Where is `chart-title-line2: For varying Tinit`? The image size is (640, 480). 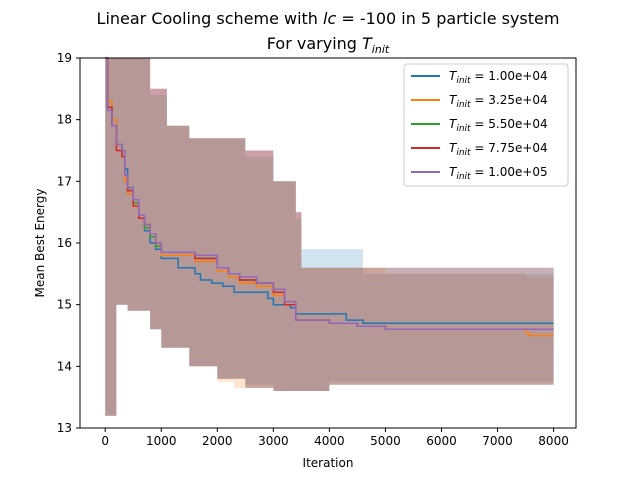 chart-title-line2: For varying Tinit is located at coordinates (328, 45).